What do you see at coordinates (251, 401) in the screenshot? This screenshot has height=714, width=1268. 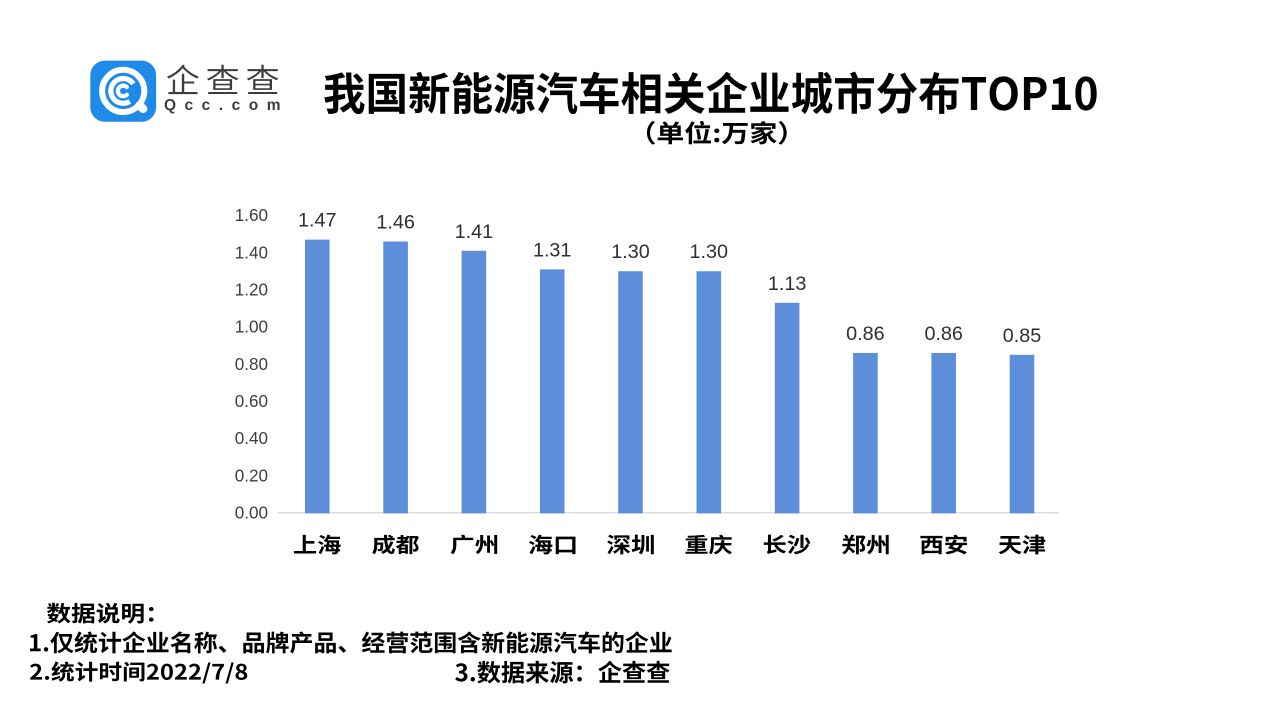 I see `svg-text: 0.60` at bounding box center [251, 401].